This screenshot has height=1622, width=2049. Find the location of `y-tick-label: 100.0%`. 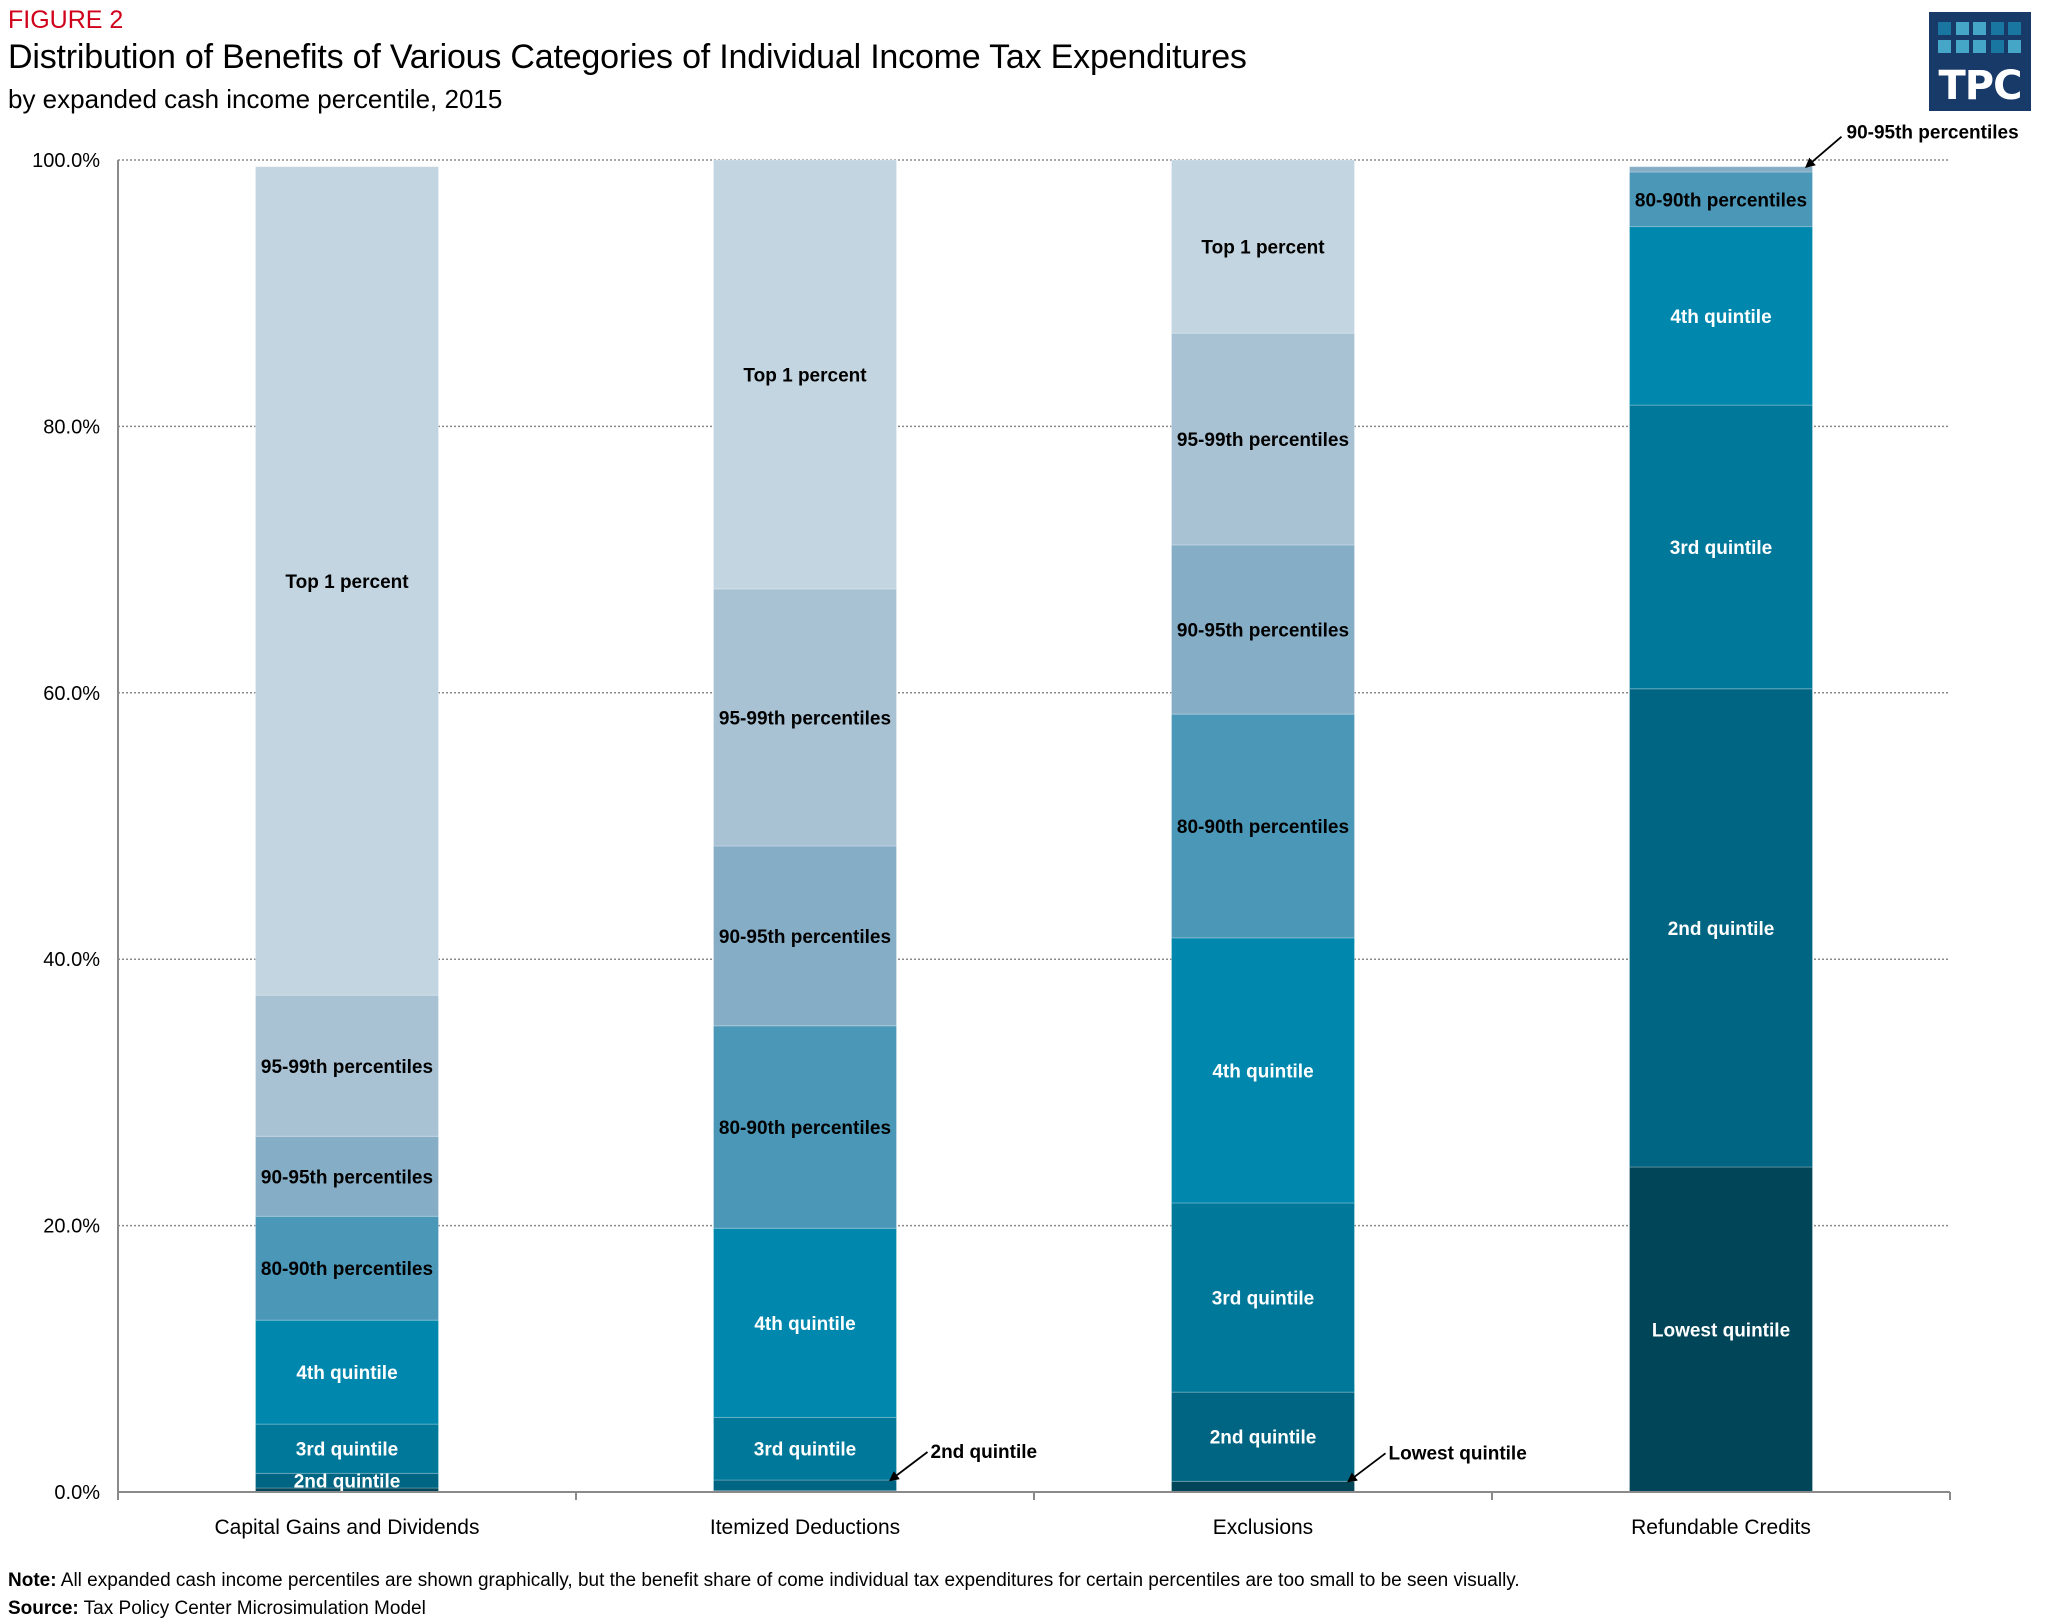

y-tick-label: 100.0% is located at coordinates (66, 161).